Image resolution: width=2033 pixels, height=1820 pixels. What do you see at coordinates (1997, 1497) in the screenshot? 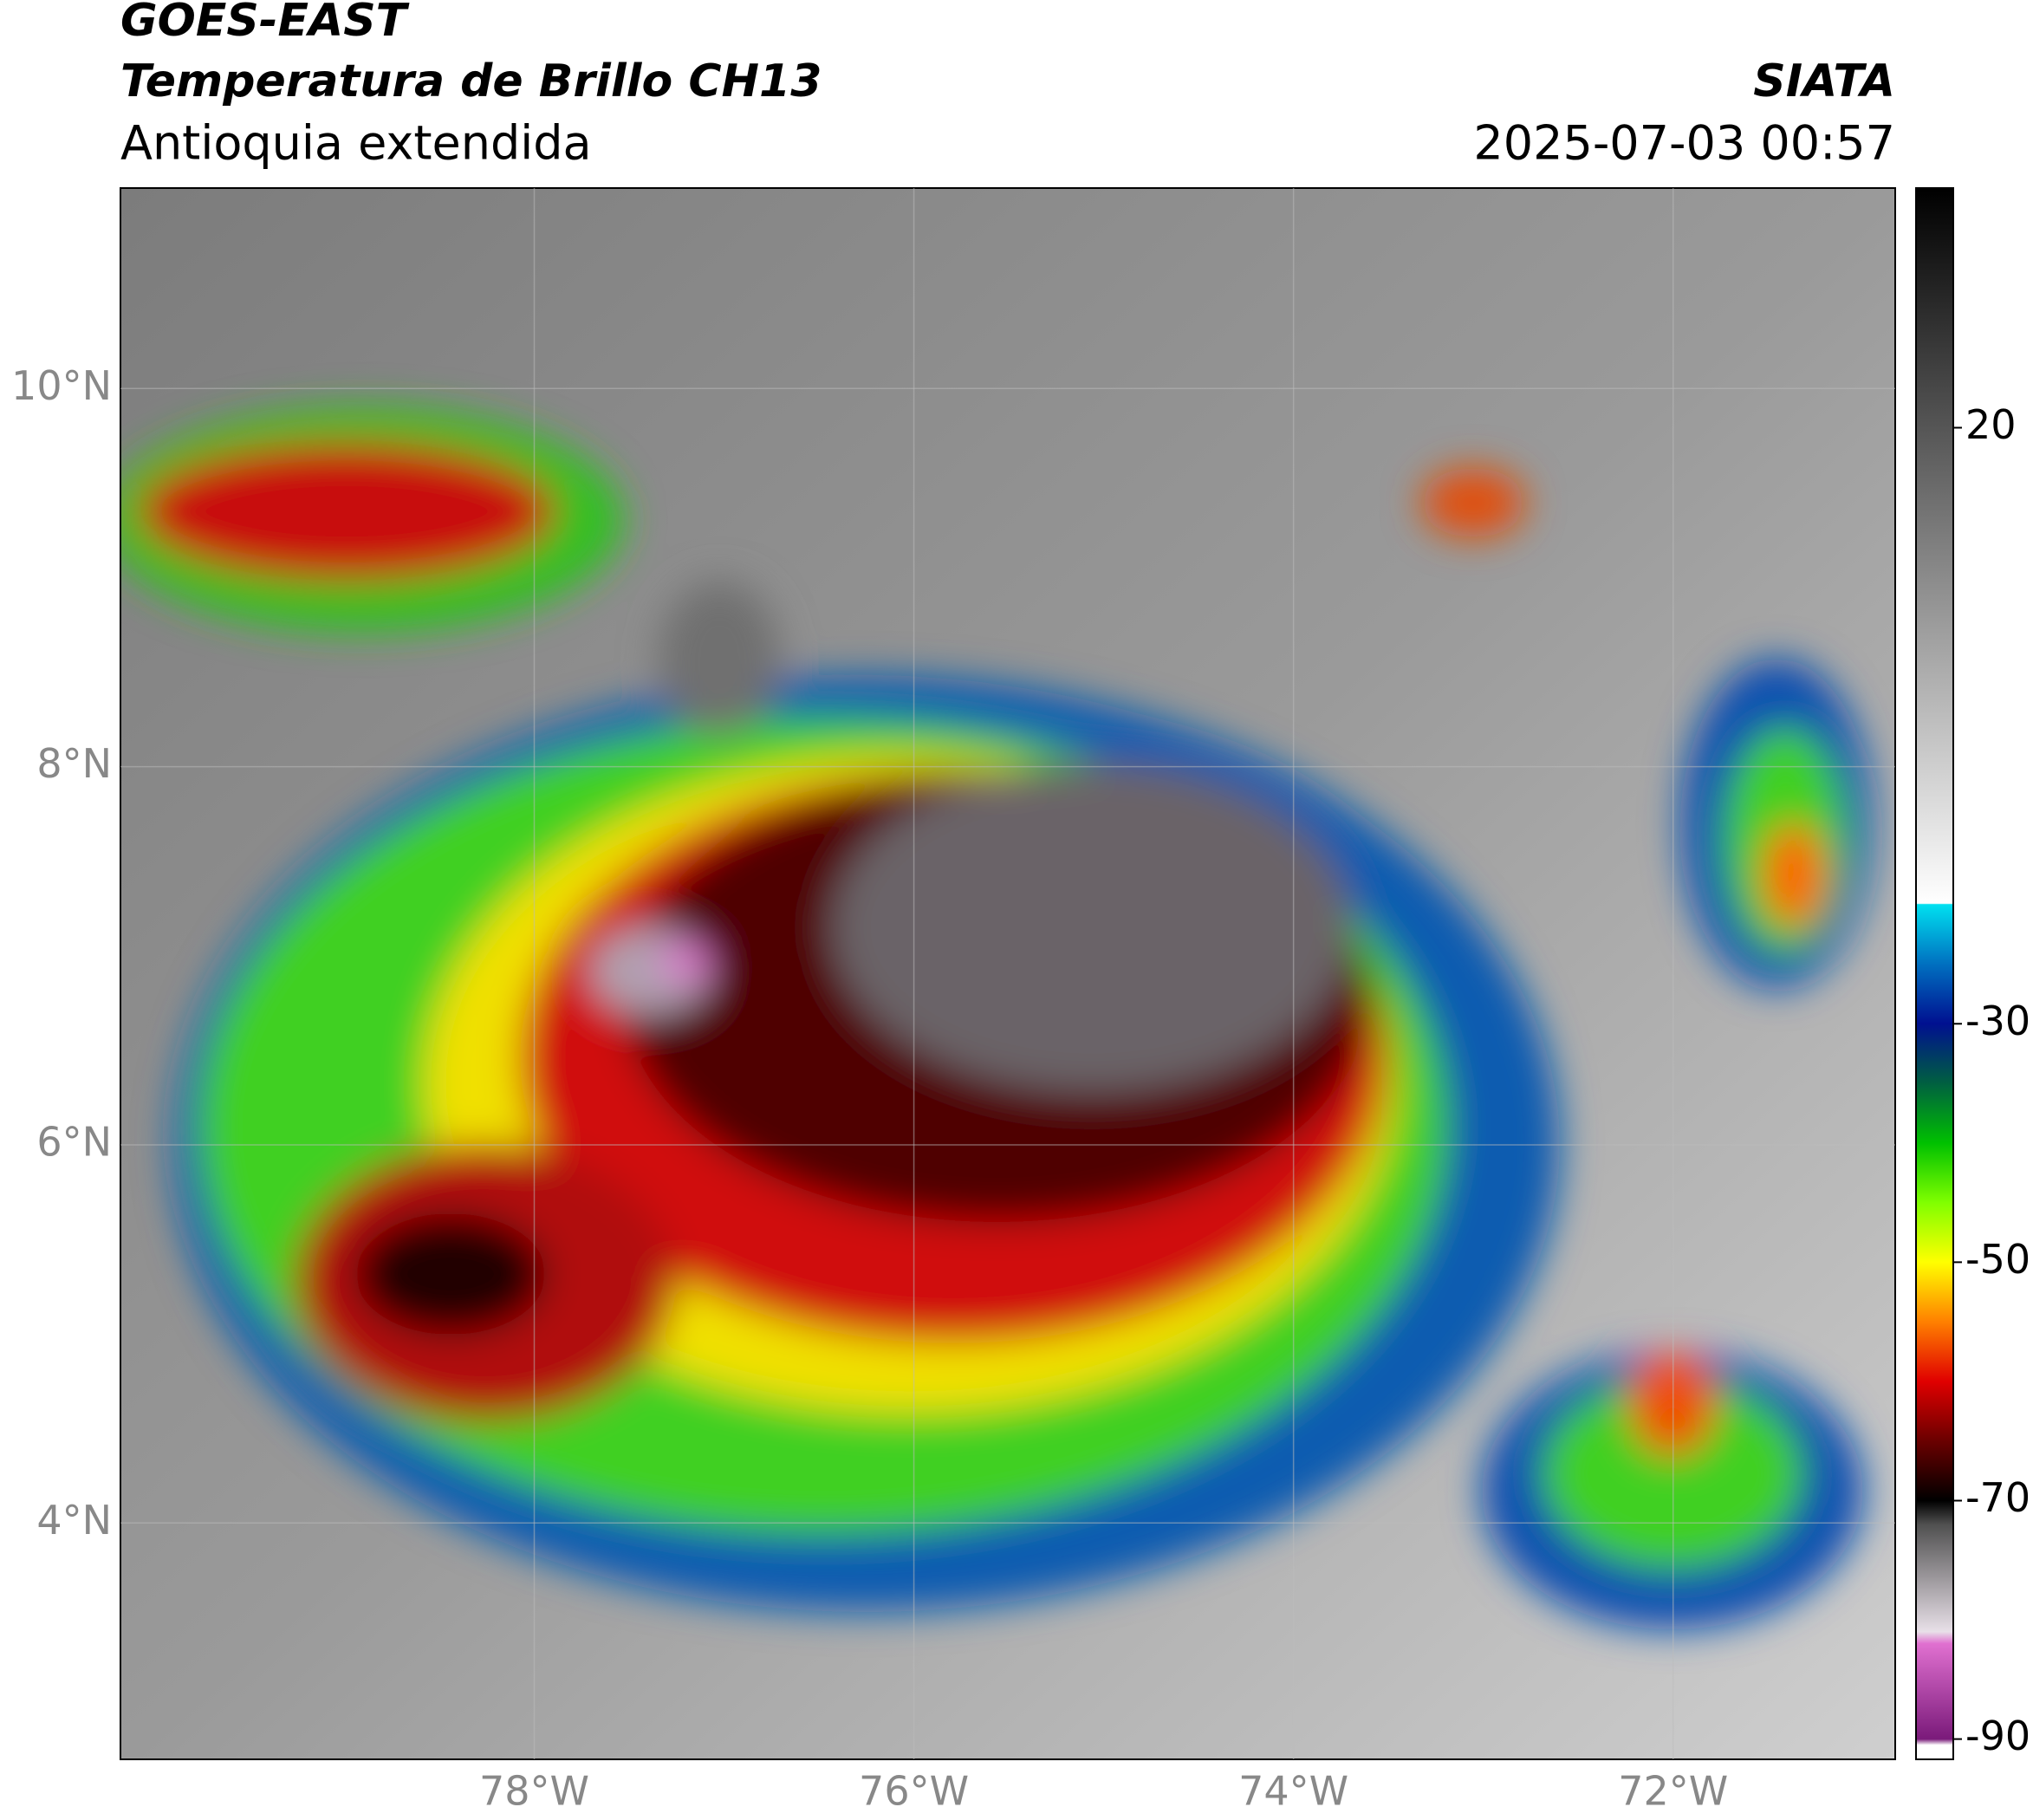
I see `colorbar-tick-label: -70` at bounding box center [1997, 1497].